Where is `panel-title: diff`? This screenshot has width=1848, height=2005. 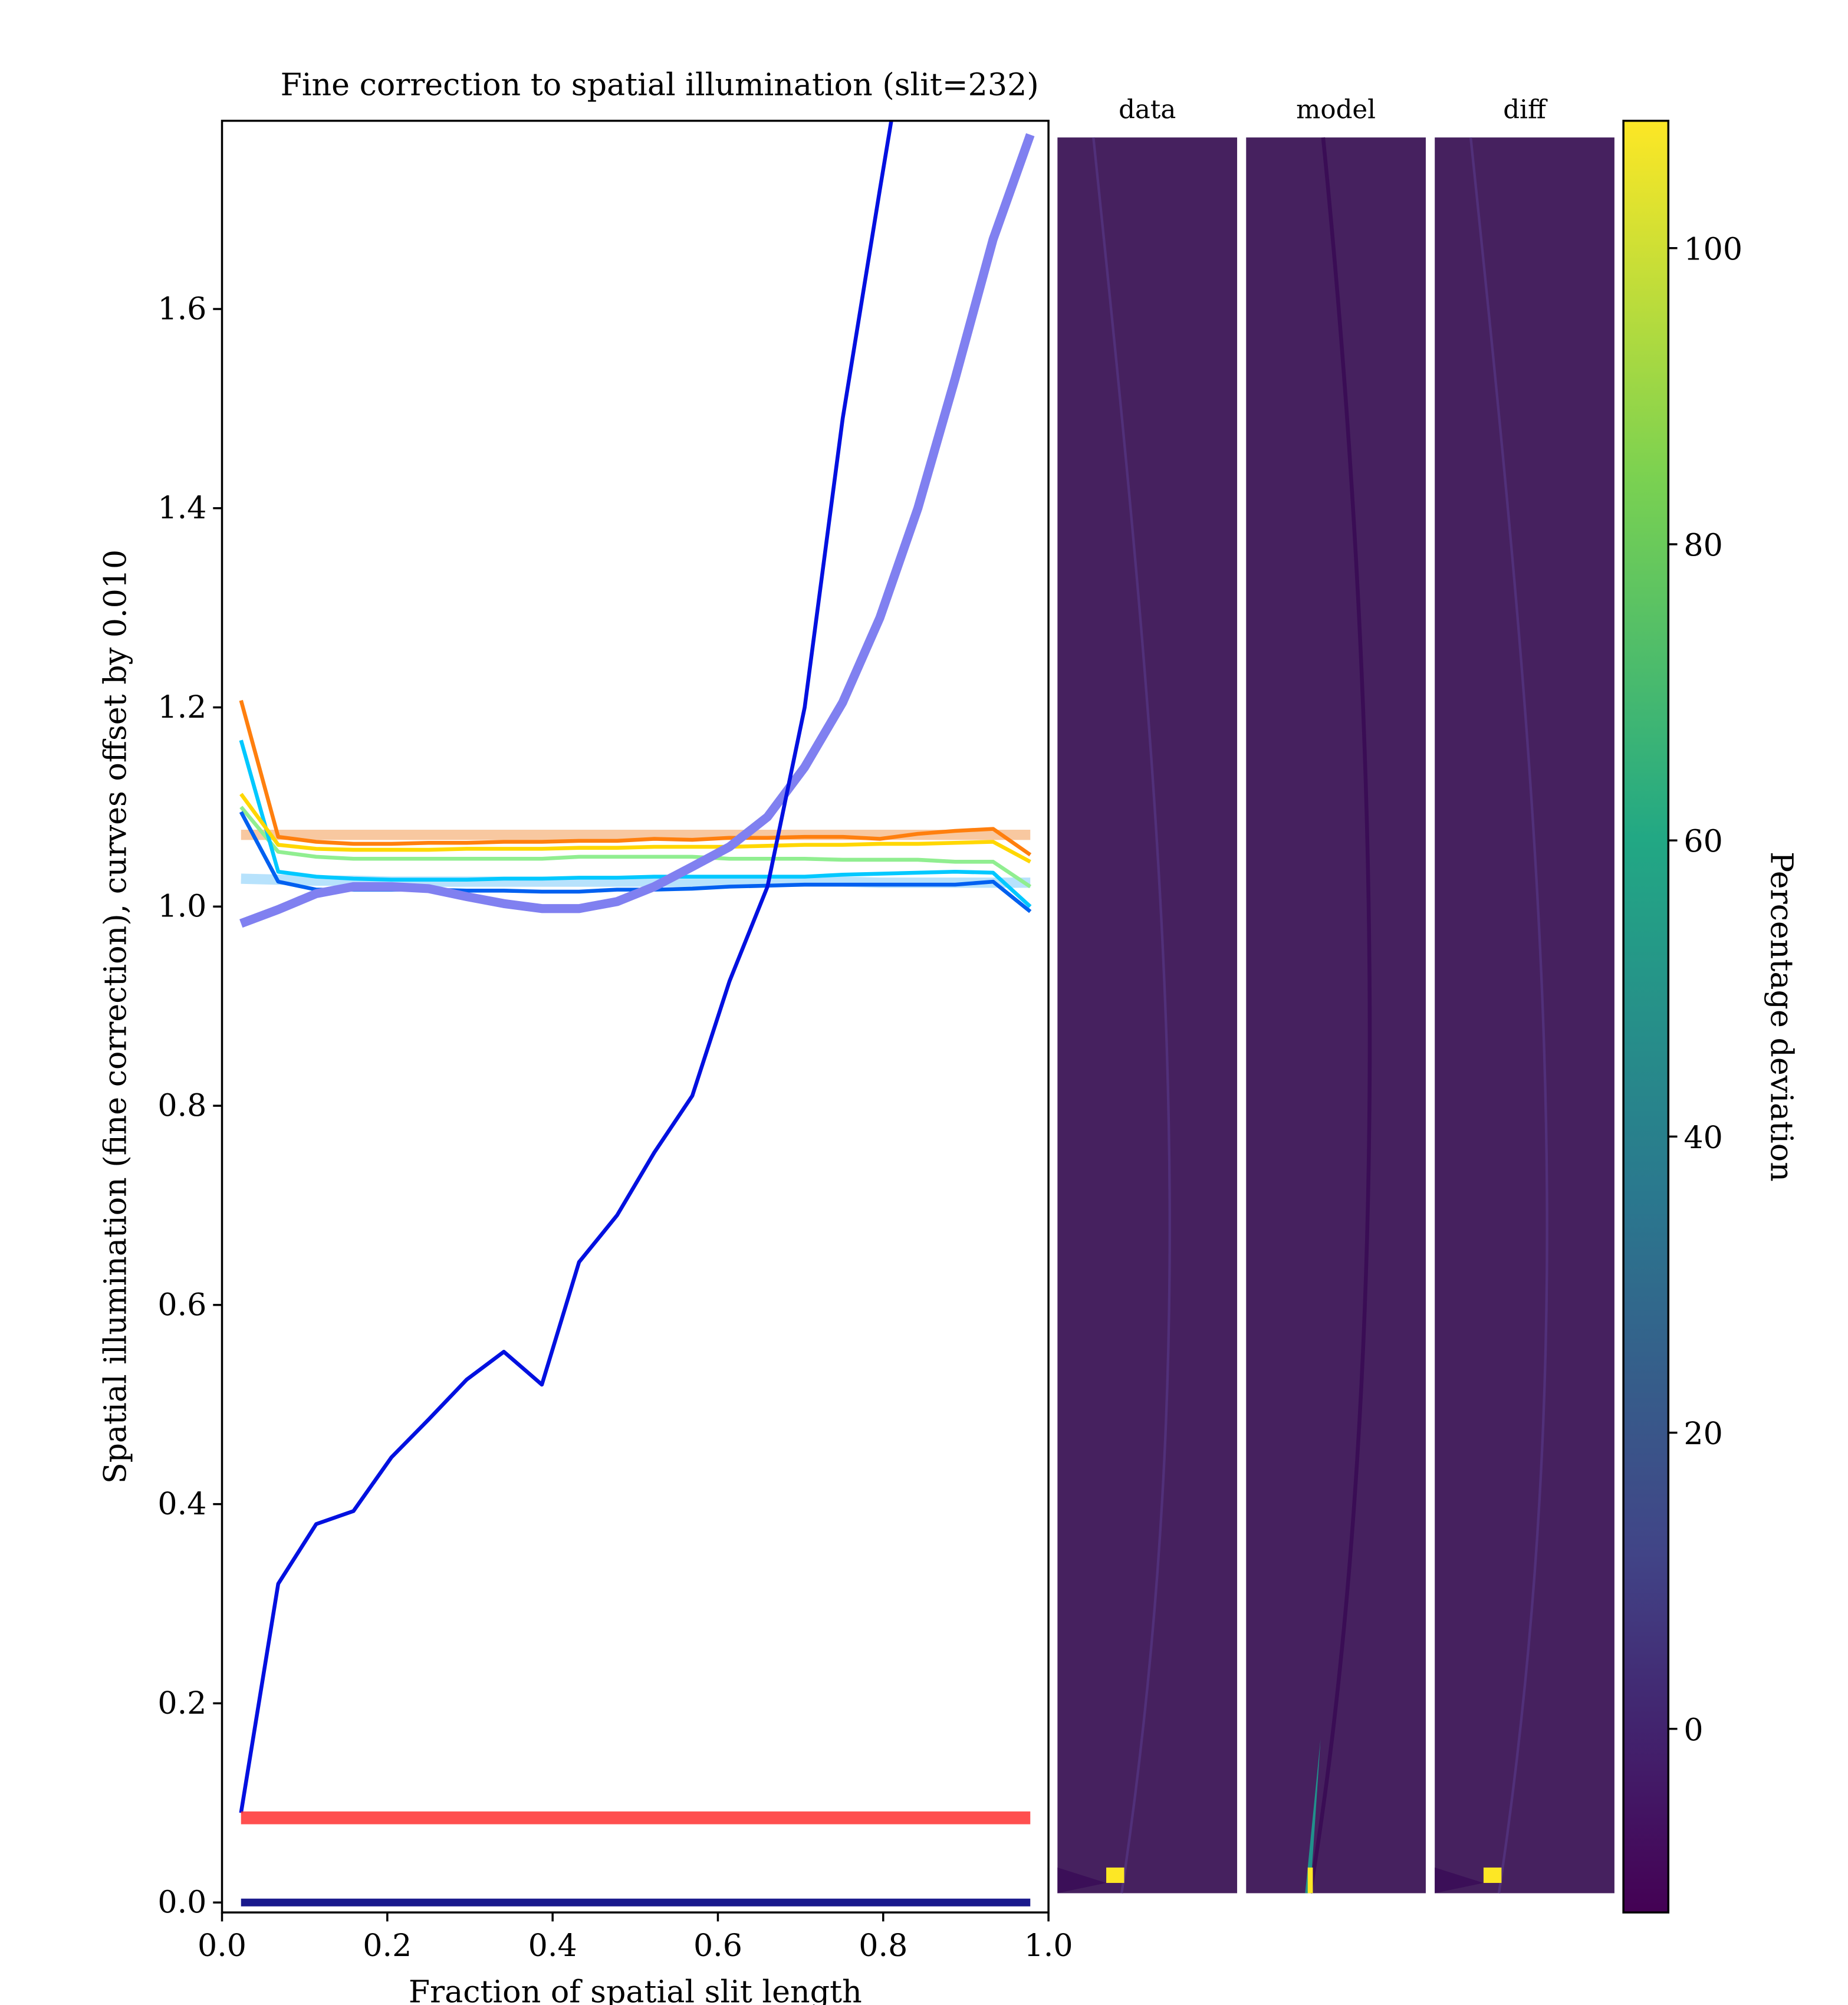 panel-title: diff is located at coordinates (1525, 110).